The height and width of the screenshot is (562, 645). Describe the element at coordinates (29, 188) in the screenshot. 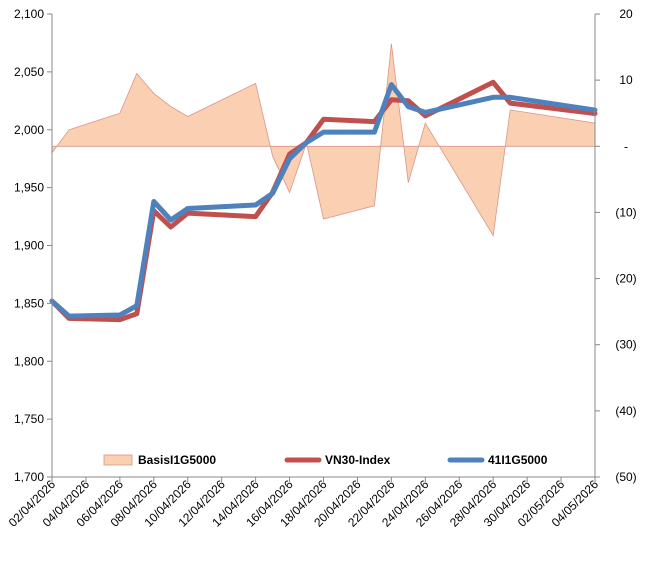

I see `y-left-tick-label: 1,950` at that location.